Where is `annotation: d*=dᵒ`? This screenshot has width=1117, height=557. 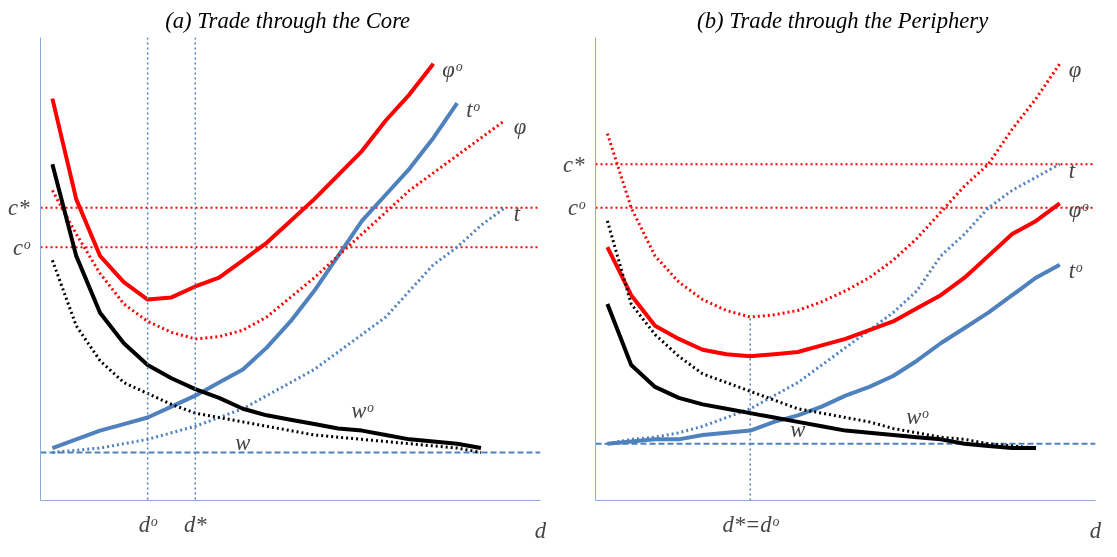
annotation: d*=dᵒ is located at coordinates (751, 524).